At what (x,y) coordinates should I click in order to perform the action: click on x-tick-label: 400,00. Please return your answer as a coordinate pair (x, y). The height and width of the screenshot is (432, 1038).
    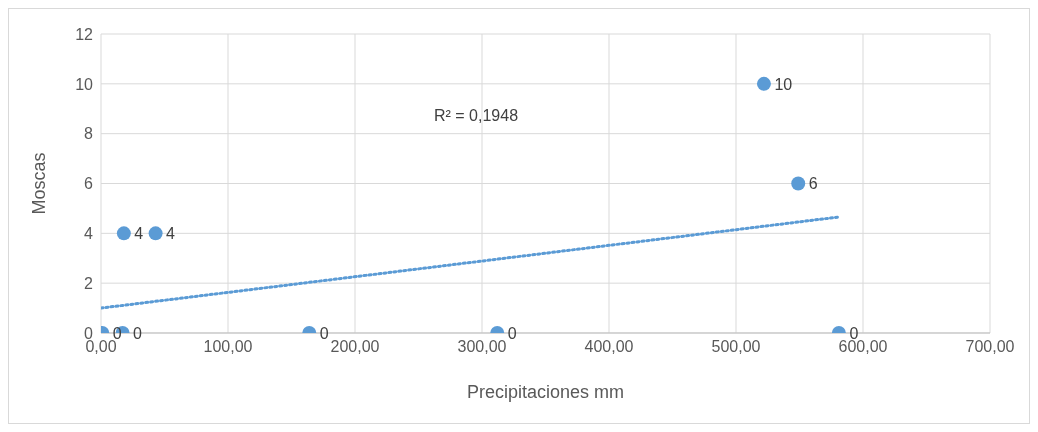
    Looking at the image, I should click on (609, 347).